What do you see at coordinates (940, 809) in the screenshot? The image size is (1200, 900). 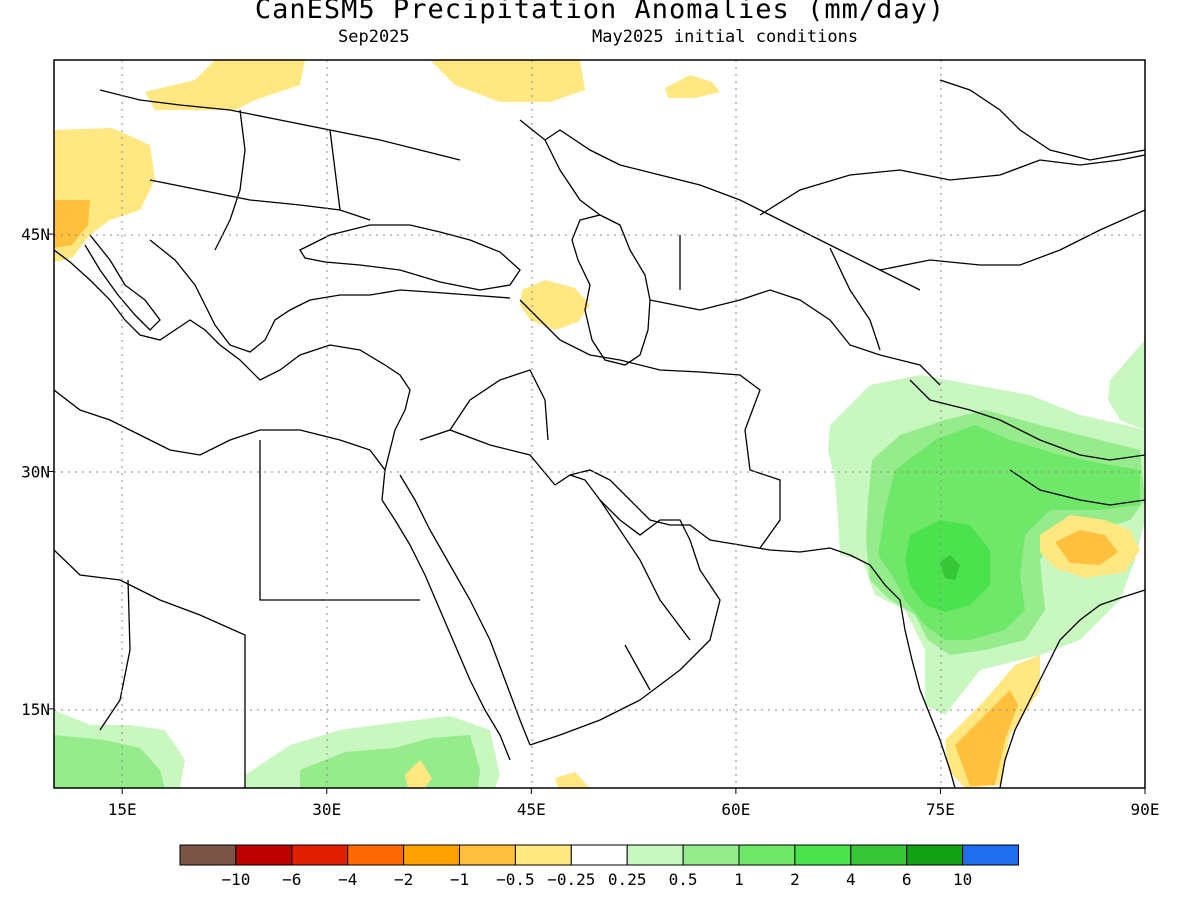 I see `x-tick-label: 75E` at bounding box center [940, 809].